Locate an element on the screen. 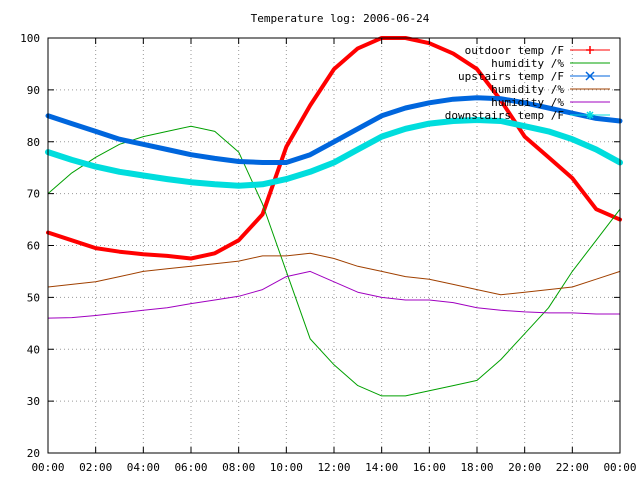 The width and height of the screenshot is (640, 480). x-tick-label: 16:00 is located at coordinates (429, 467).